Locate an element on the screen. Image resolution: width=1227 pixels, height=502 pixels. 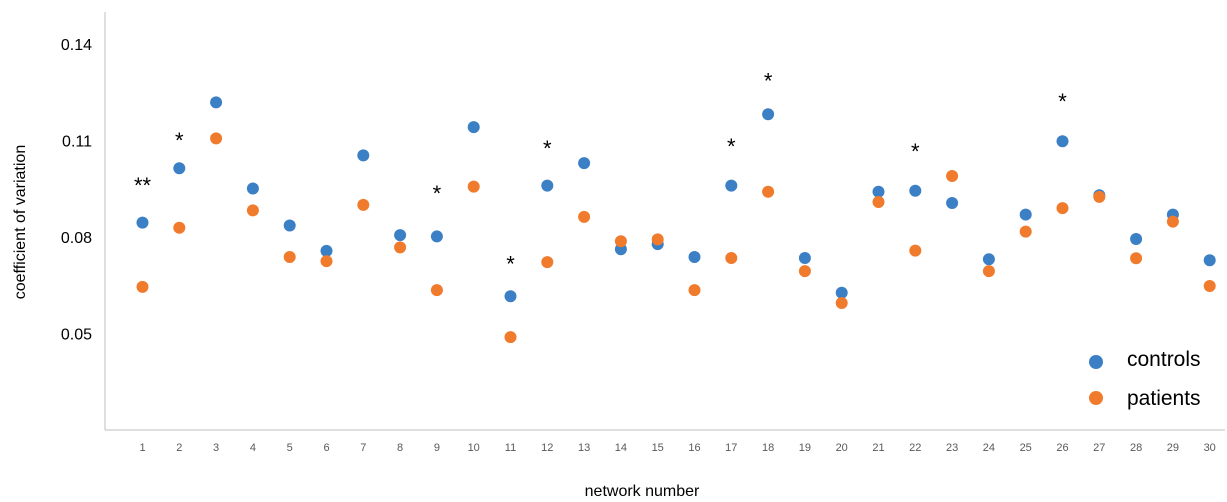
x-axis-title: network number is located at coordinates (642, 491).